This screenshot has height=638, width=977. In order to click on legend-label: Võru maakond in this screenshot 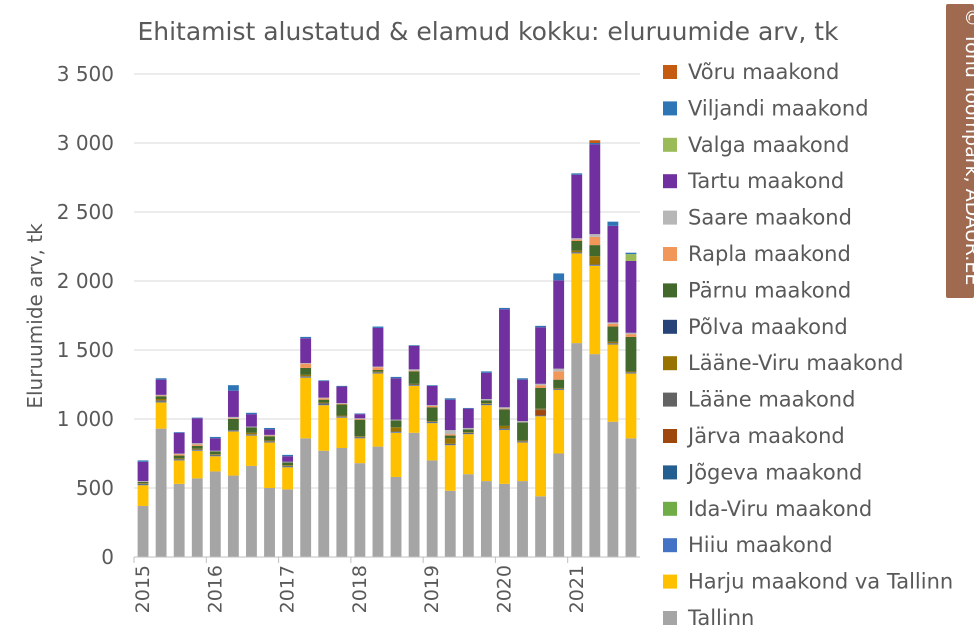, I will do `click(763, 72)`.